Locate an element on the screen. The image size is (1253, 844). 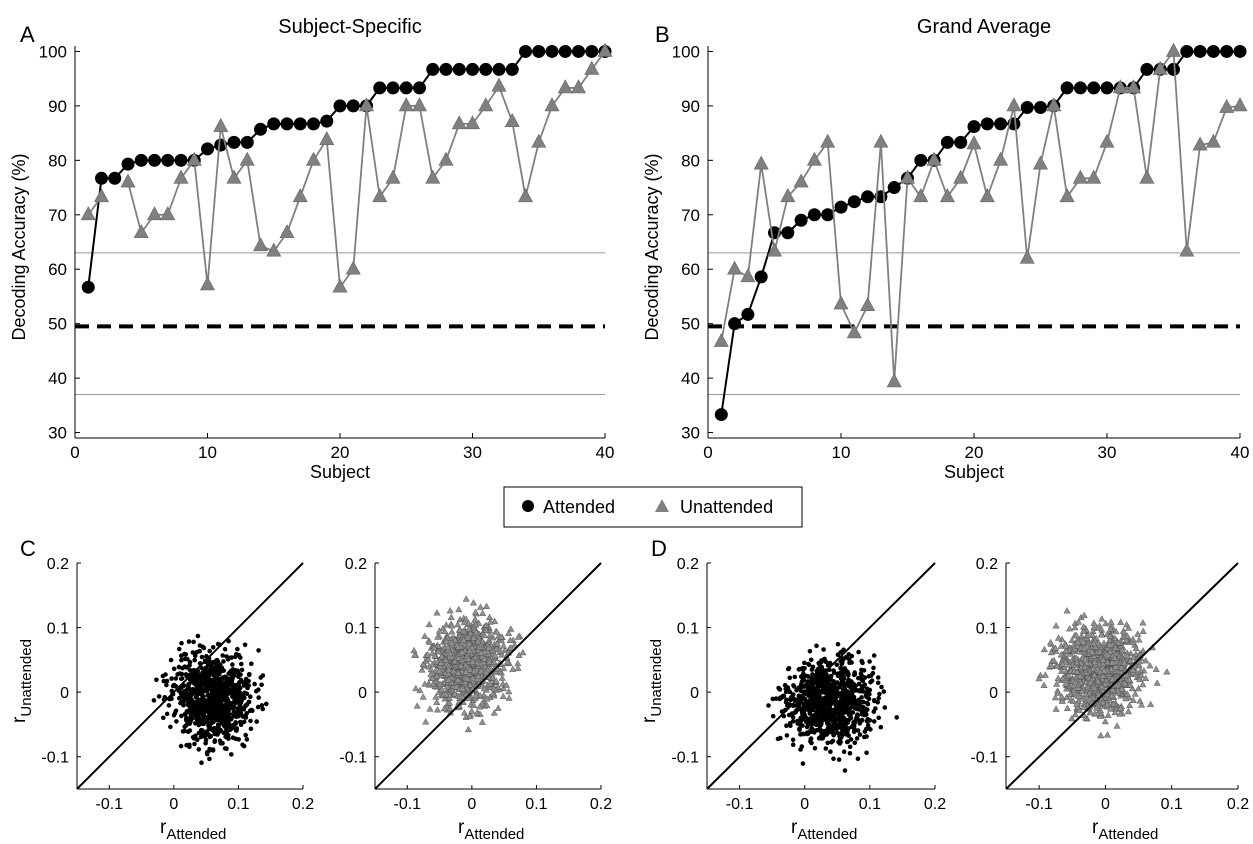
series-line-attended is located at coordinates (346, 169).